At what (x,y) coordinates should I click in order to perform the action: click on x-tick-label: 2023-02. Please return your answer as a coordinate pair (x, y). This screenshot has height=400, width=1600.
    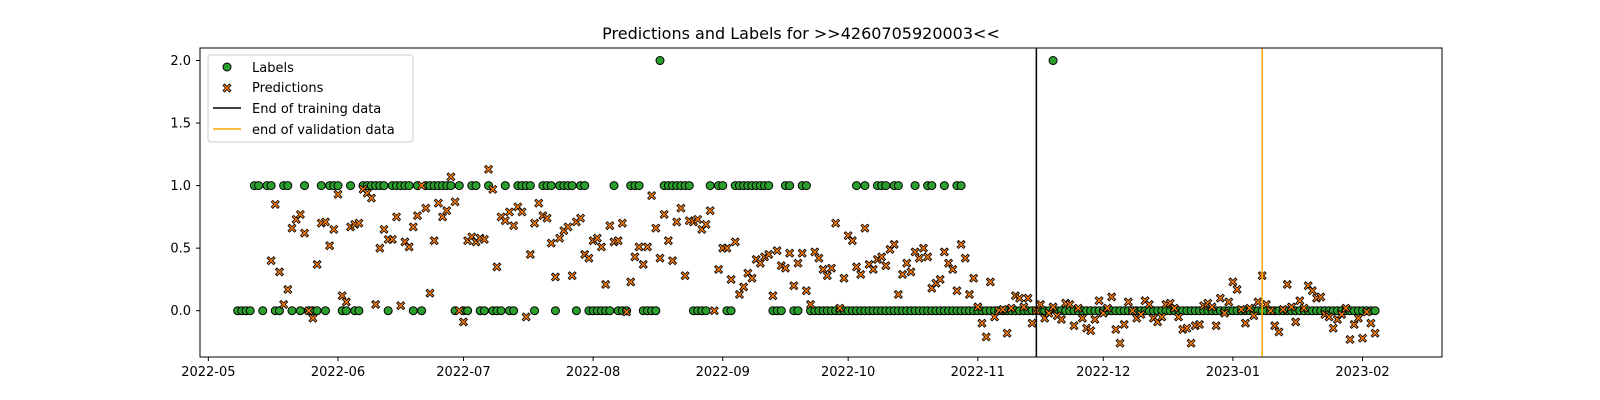
    Looking at the image, I should click on (1362, 372).